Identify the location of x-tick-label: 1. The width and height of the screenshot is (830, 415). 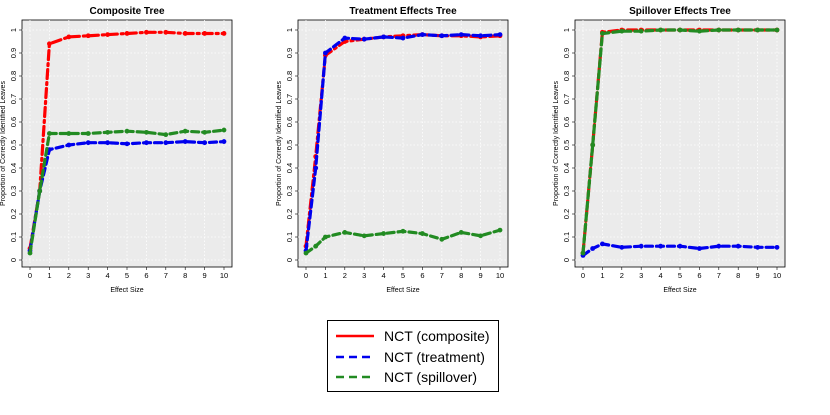
(49, 275).